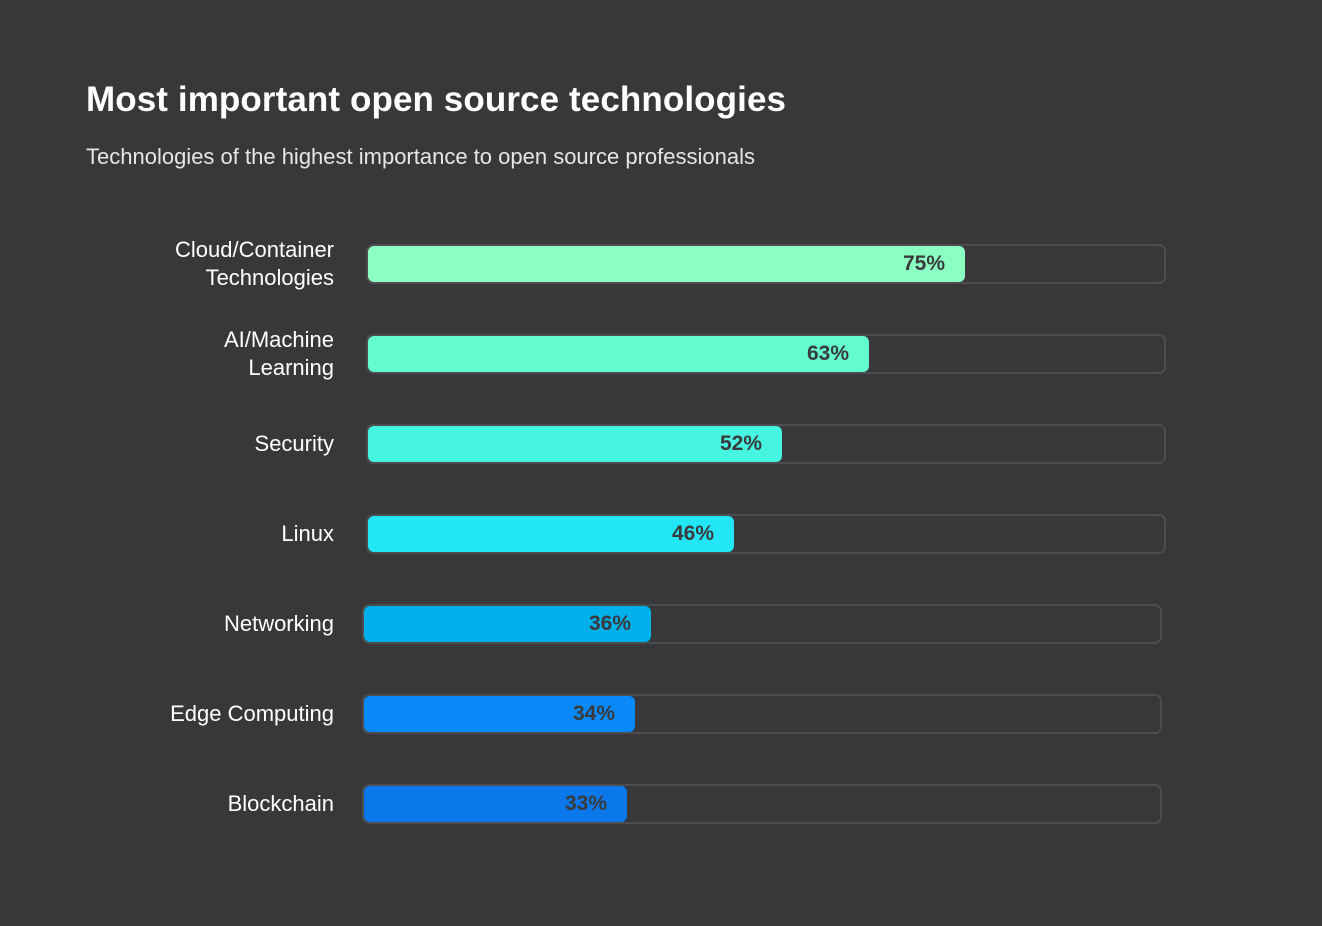 Image resolution: width=1322 pixels, height=926 pixels. Describe the element at coordinates (692, 533) in the screenshot. I see `data-label: 46%` at that location.